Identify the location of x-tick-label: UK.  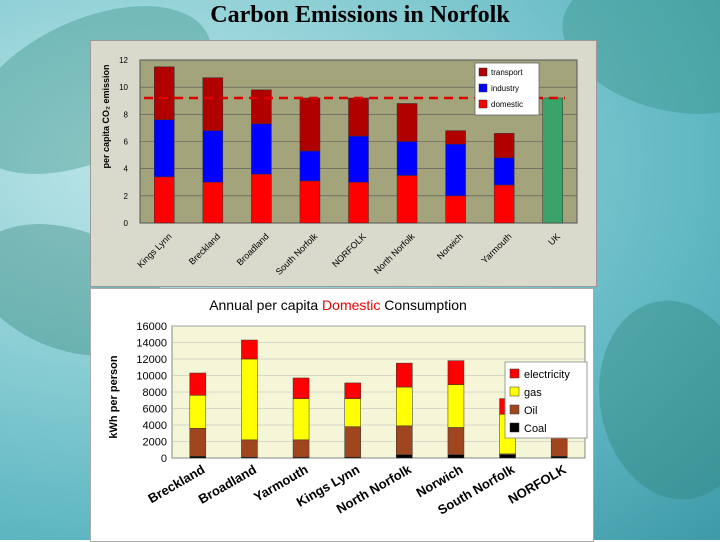
(554, 239).